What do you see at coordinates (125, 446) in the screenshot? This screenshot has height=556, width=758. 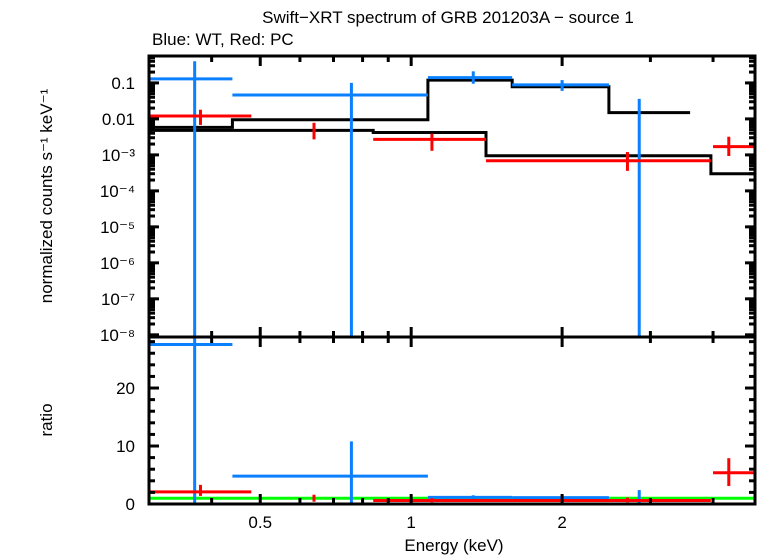 I see `y-tick-label-bottom: 10` at bounding box center [125, 446].